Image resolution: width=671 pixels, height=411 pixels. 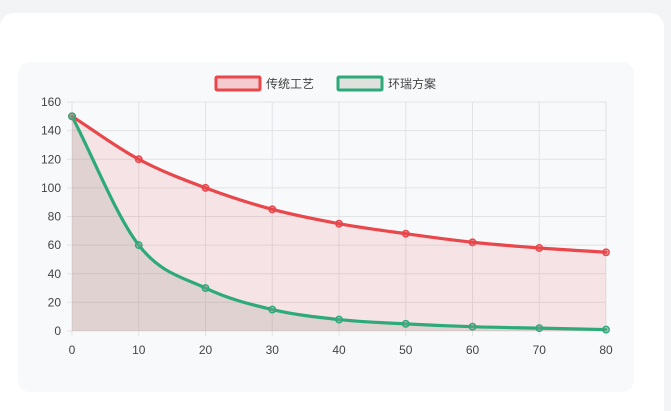 What do you see at coordinates (139, 350) in the screenshot?
I see `x-tick-label: 10` at bounding box center [139, 350].